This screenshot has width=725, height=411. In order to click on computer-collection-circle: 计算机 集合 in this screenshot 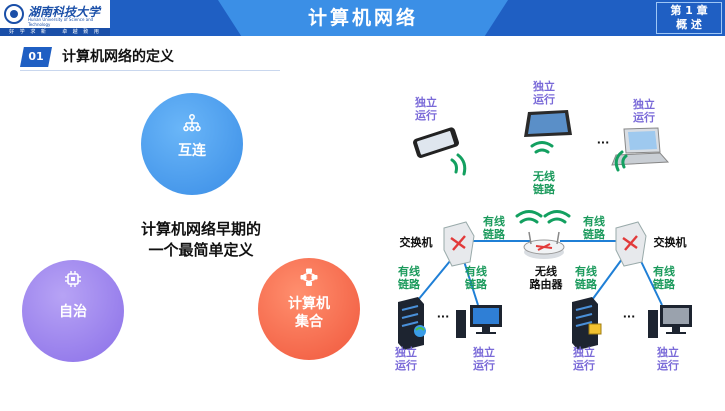, I will do `click(309, 309)`.